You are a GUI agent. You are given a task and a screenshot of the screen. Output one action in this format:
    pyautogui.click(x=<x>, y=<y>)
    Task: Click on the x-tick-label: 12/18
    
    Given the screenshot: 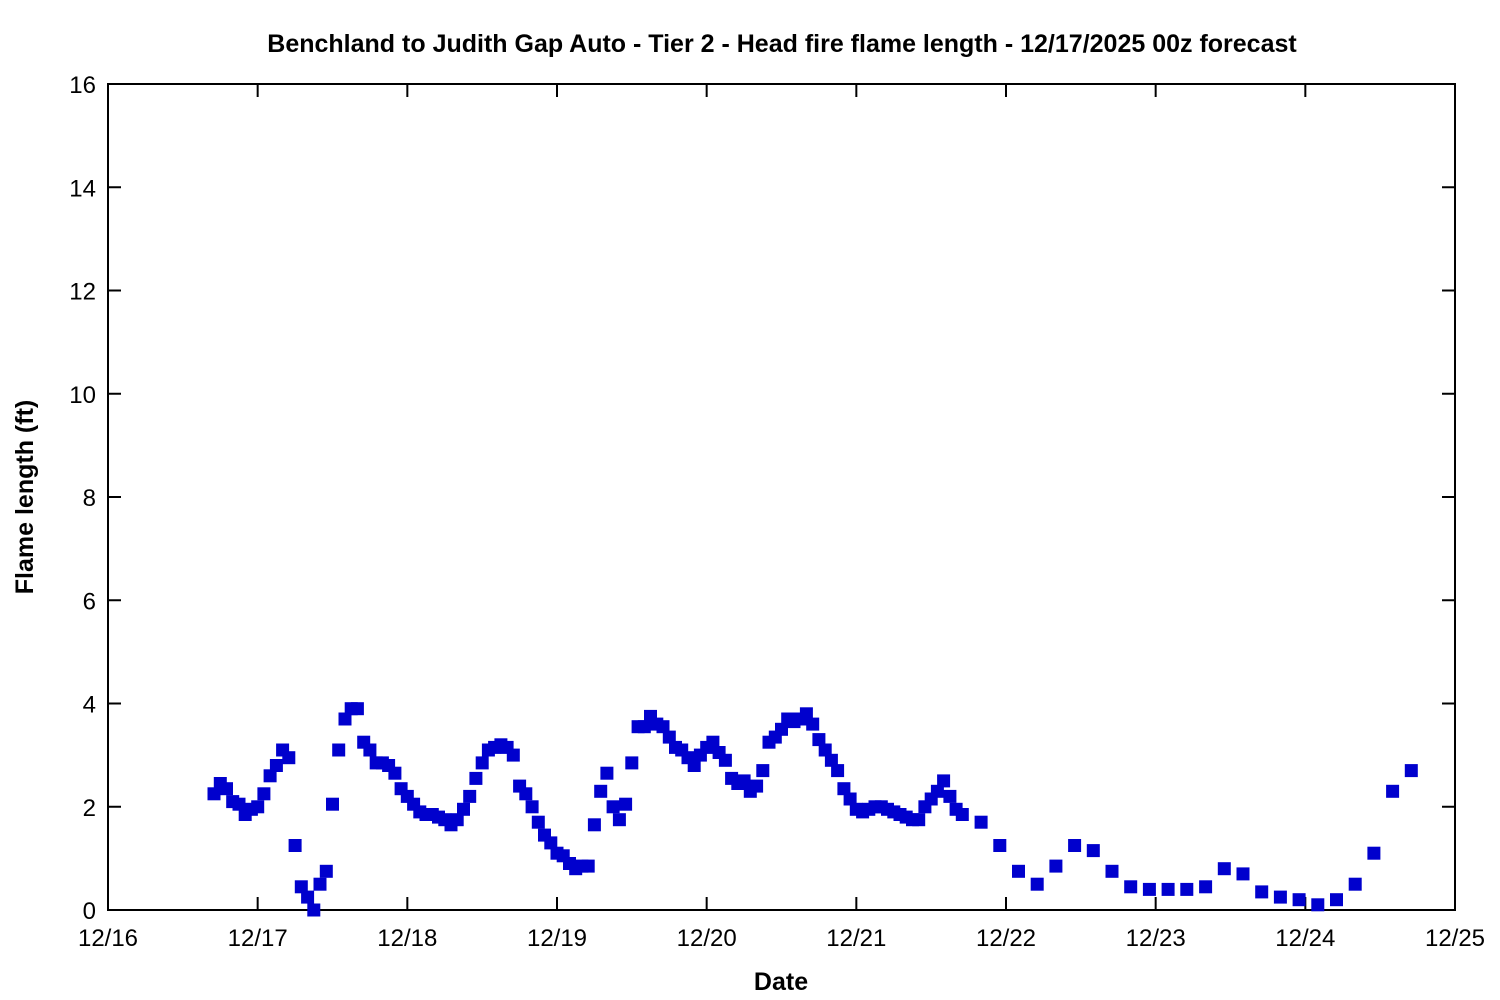 What is the action you would take?
    pyautogui.click(x=407, y=938)
    